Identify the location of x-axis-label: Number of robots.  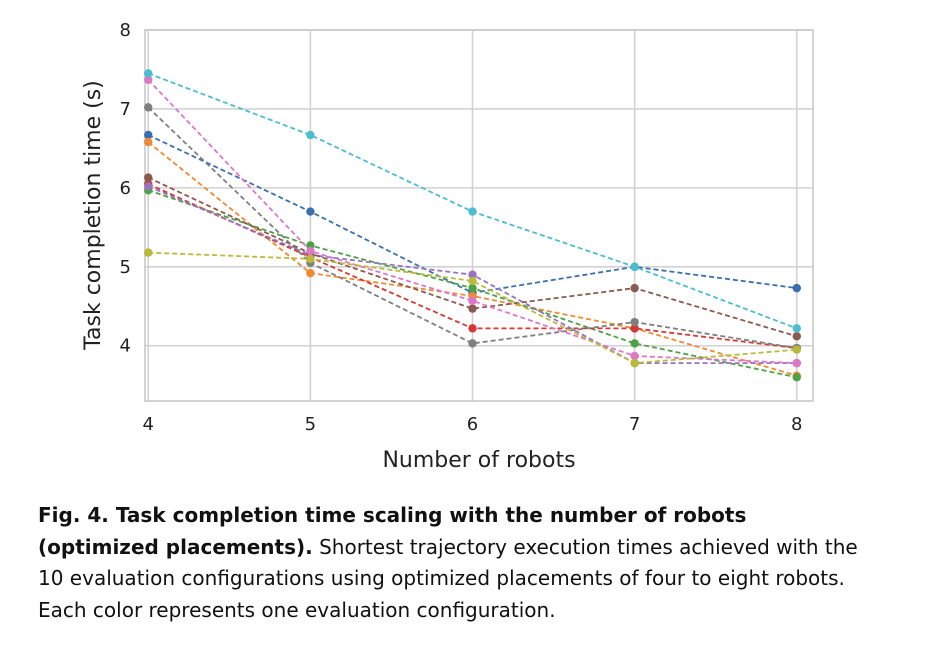
(478, 460).